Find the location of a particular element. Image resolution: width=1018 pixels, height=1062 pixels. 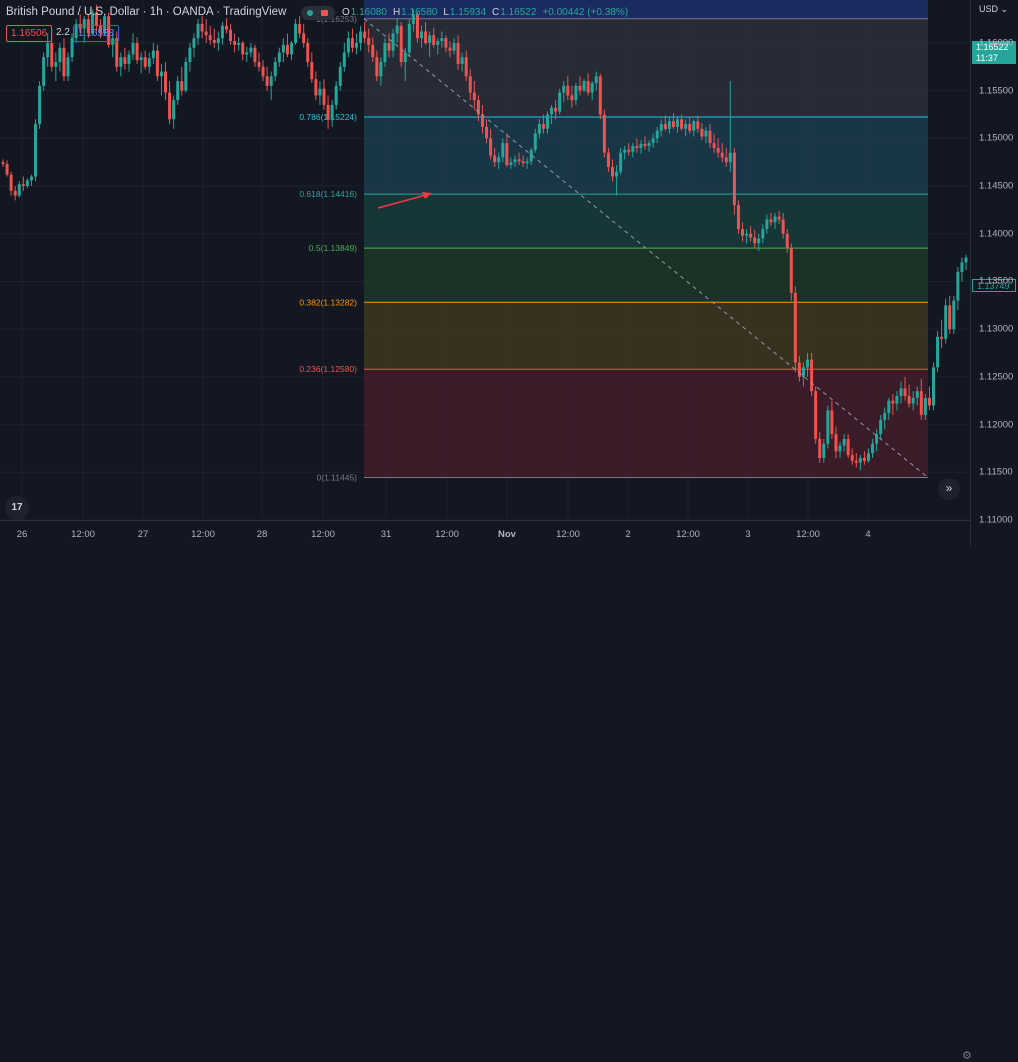

current-price-label: 1.16522 11:37 is located at coordinates (994, 52).